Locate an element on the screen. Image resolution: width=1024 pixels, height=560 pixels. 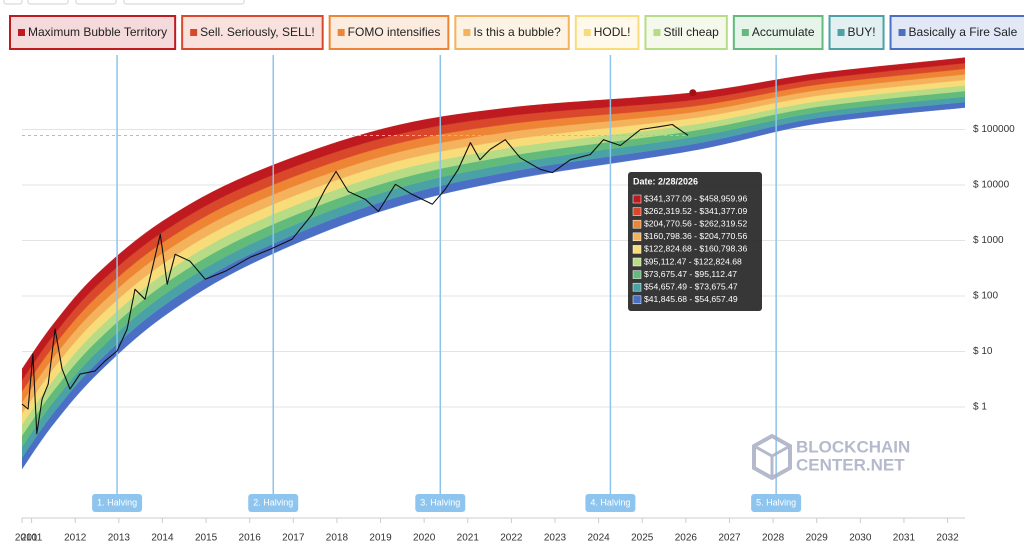
y-tick-label: $ 10 is located at coordinates (983, 351).